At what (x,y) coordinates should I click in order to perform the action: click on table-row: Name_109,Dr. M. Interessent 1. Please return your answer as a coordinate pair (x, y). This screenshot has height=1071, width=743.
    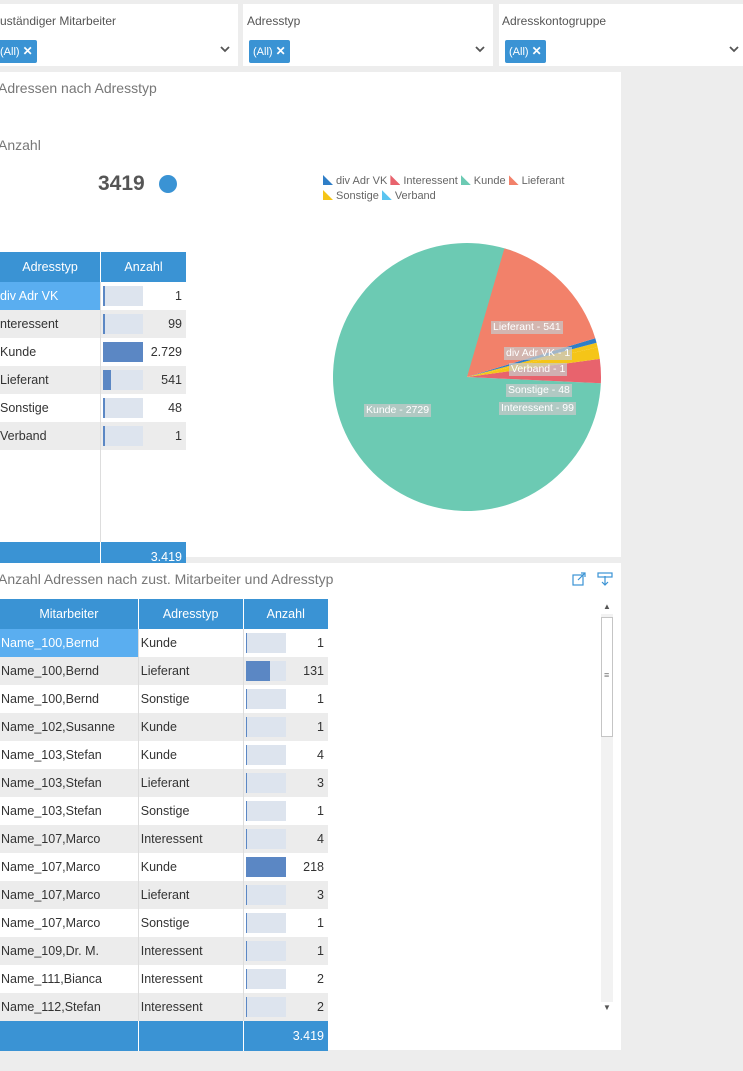
    Looking at the image, I should click on (164, 951).